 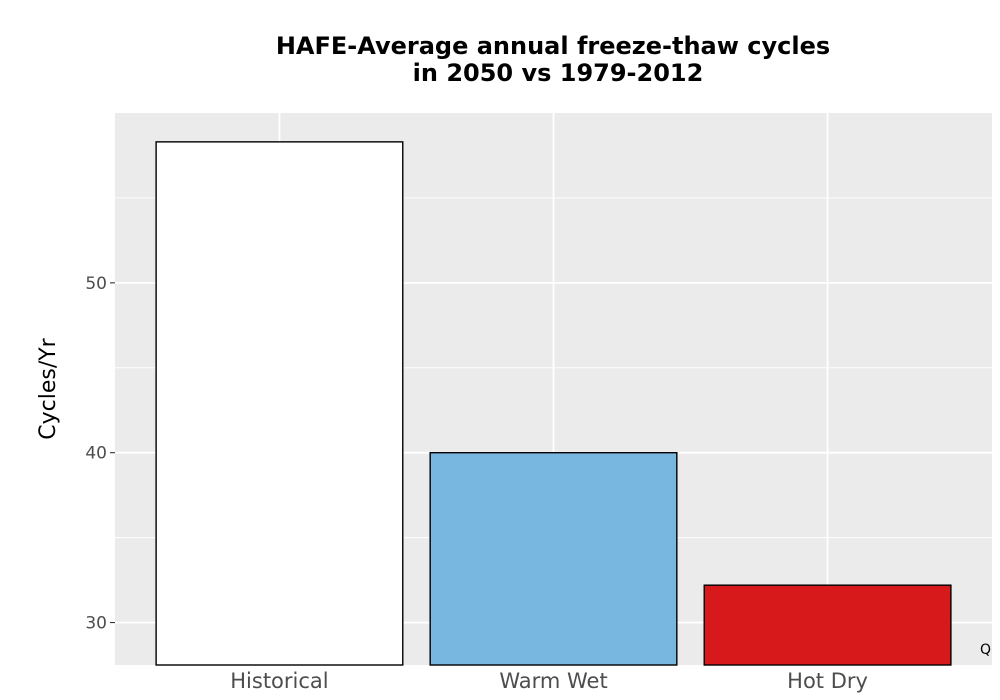 I want to click on y-tick-label: 40, so click(x=96, y=454).